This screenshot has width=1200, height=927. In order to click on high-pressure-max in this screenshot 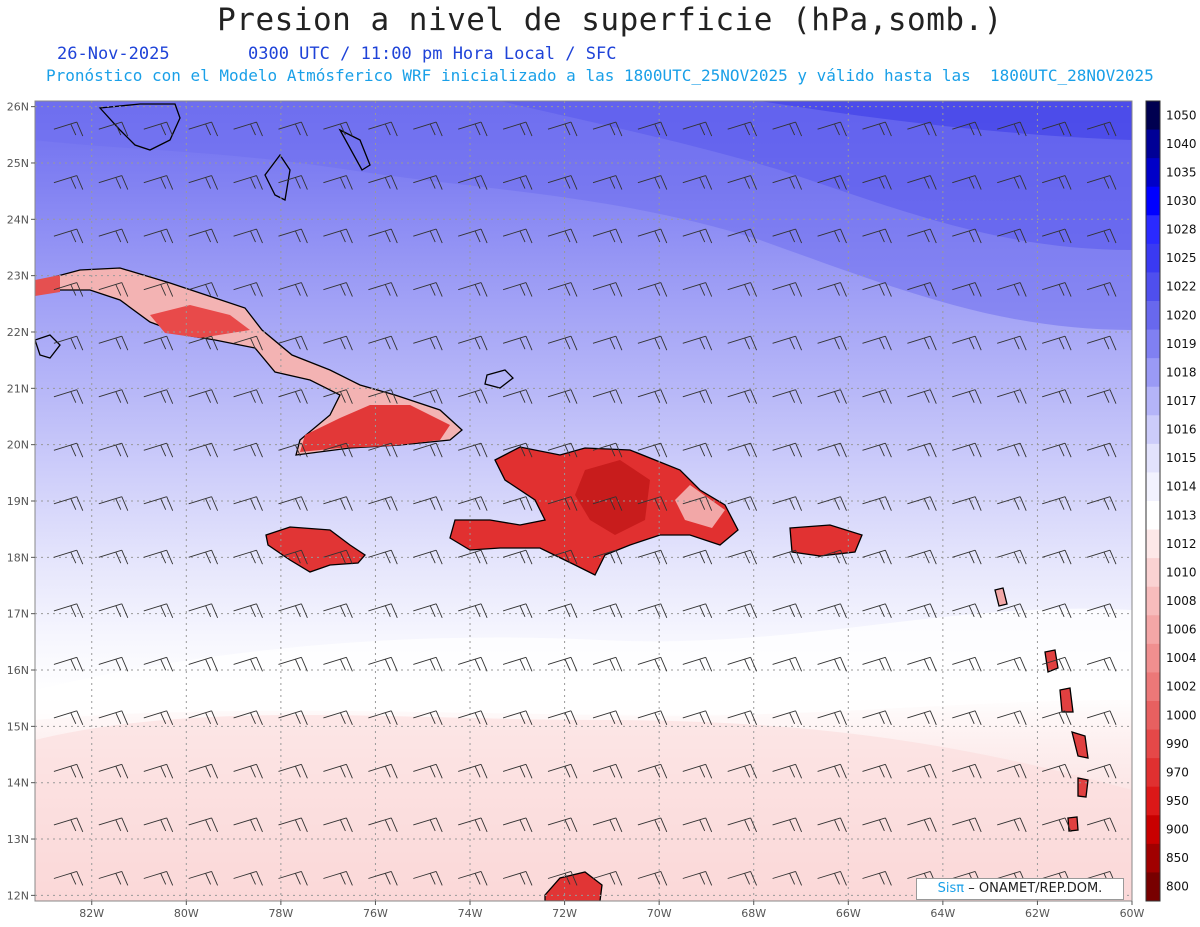, I will do `click(946, 120)`.